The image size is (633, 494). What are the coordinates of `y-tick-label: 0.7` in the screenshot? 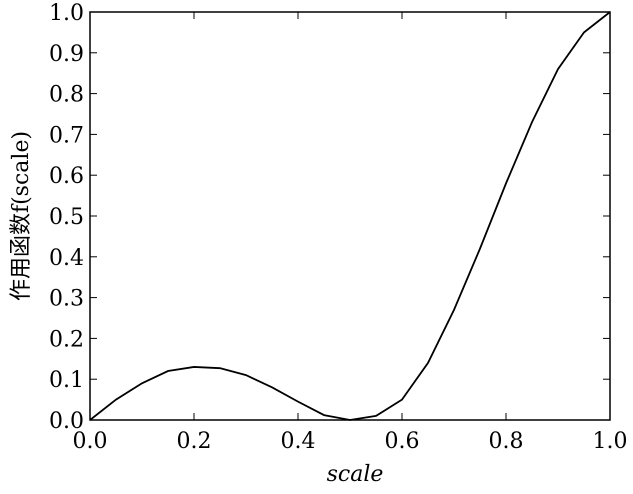 It's located at (66, 135).